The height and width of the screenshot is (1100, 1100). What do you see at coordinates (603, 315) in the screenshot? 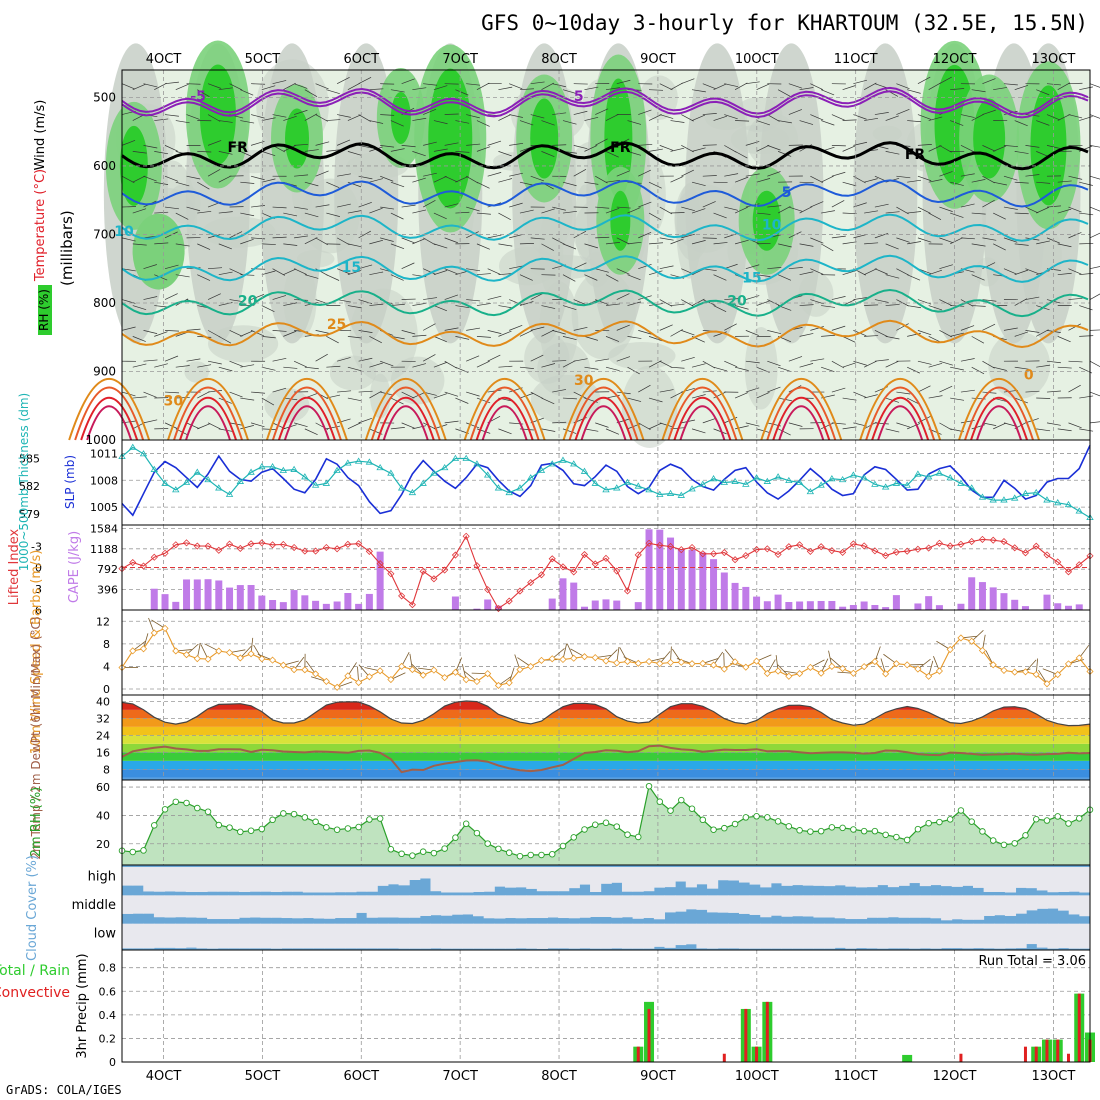
I see `rh-blob` at bounding box center [603, 315].